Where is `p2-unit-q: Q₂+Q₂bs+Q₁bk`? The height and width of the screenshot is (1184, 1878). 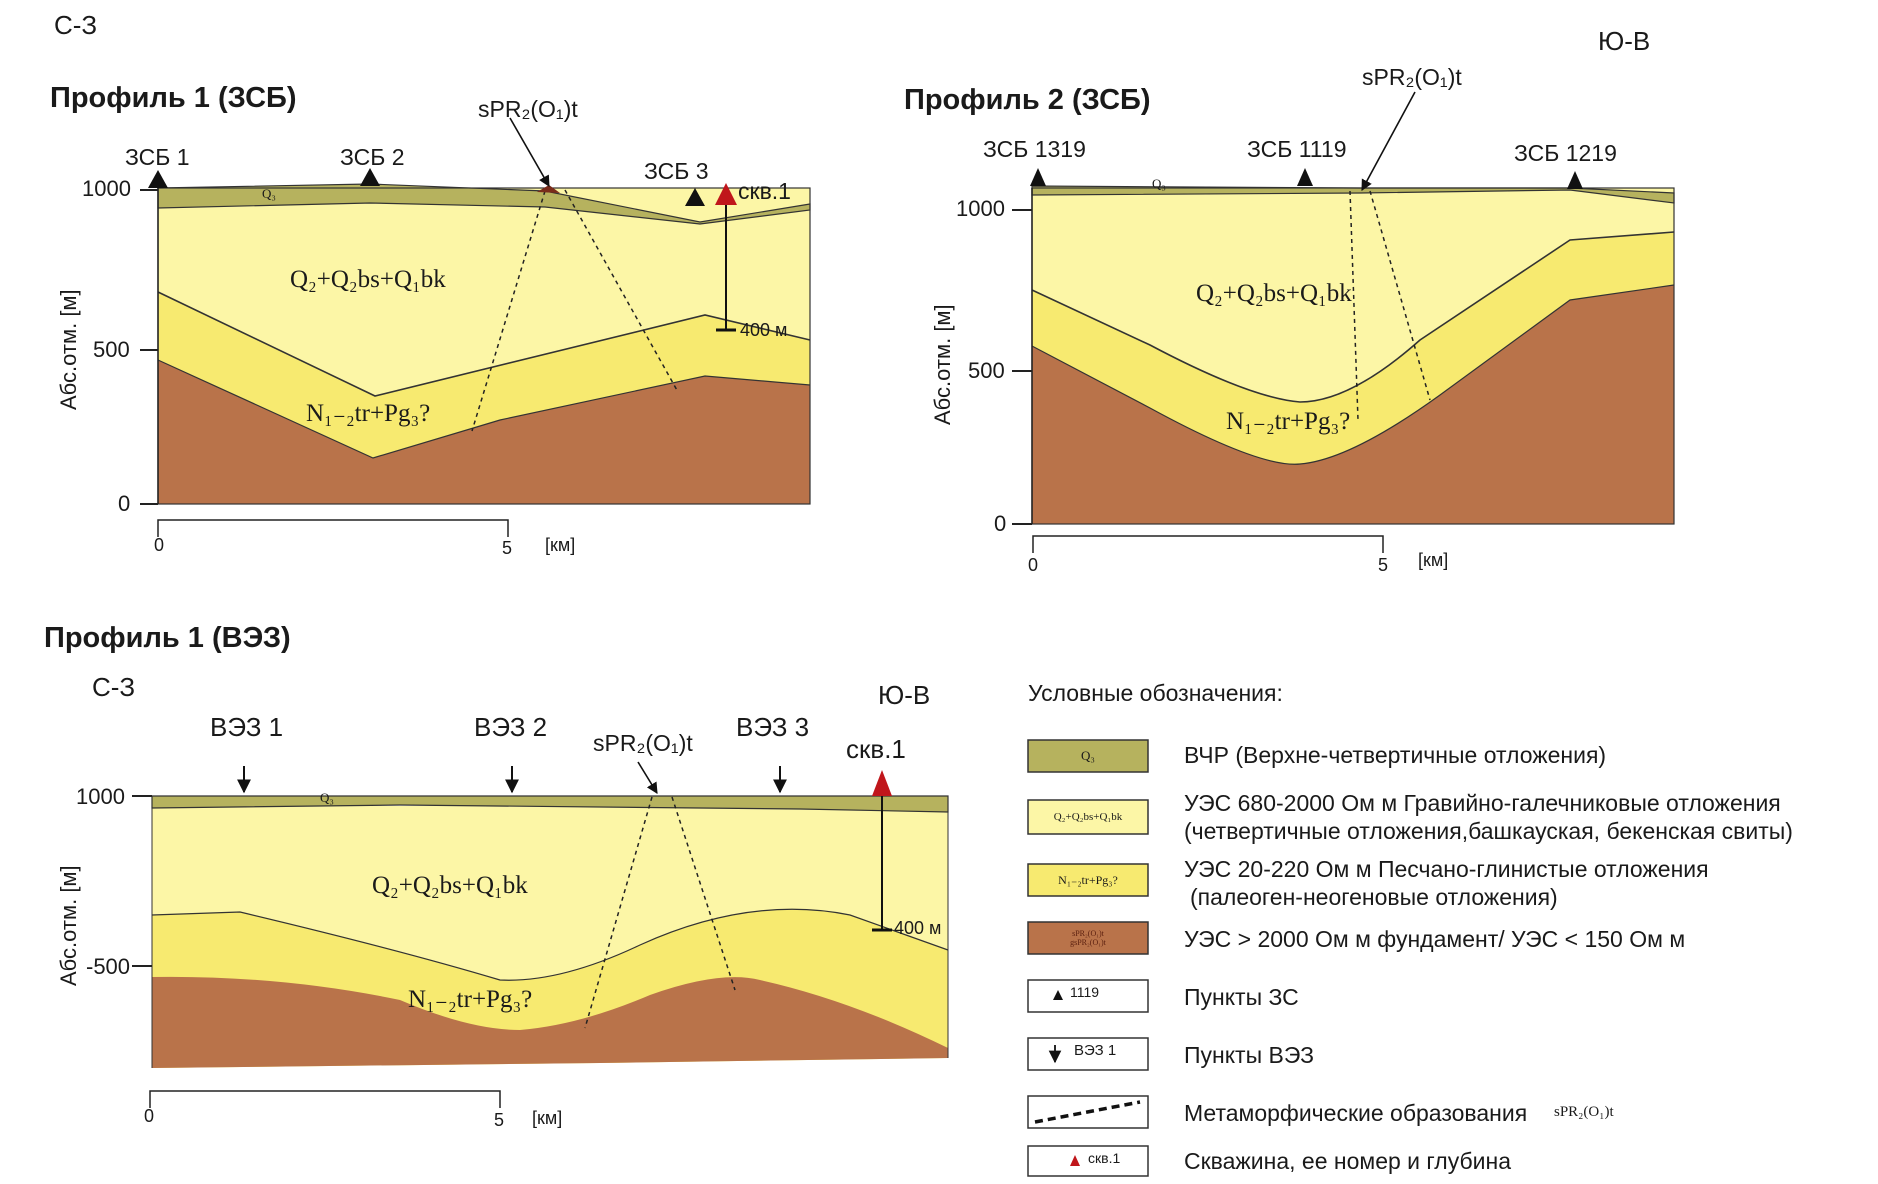
p2-unit-q: Q₂+Q₂bs+Q₁bk is located at coordinates (1274, 293).